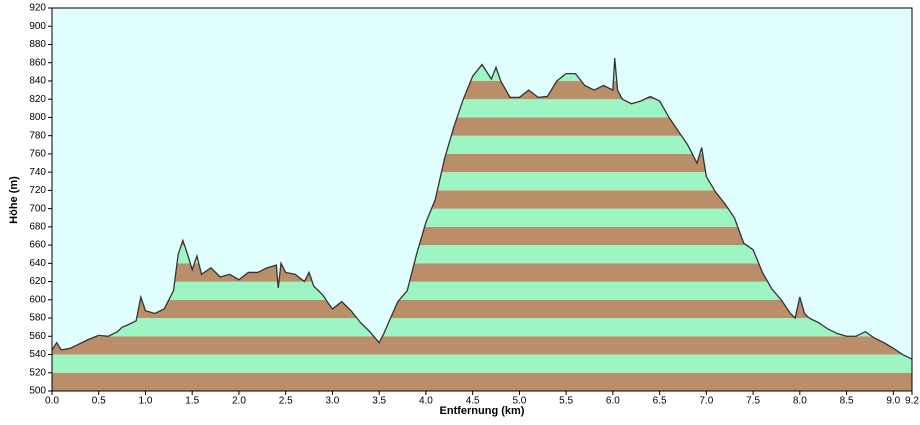 The width and height of the screenshot is (920, 425). I want to click on x-tick-label: 5.0, so click(519, 401).